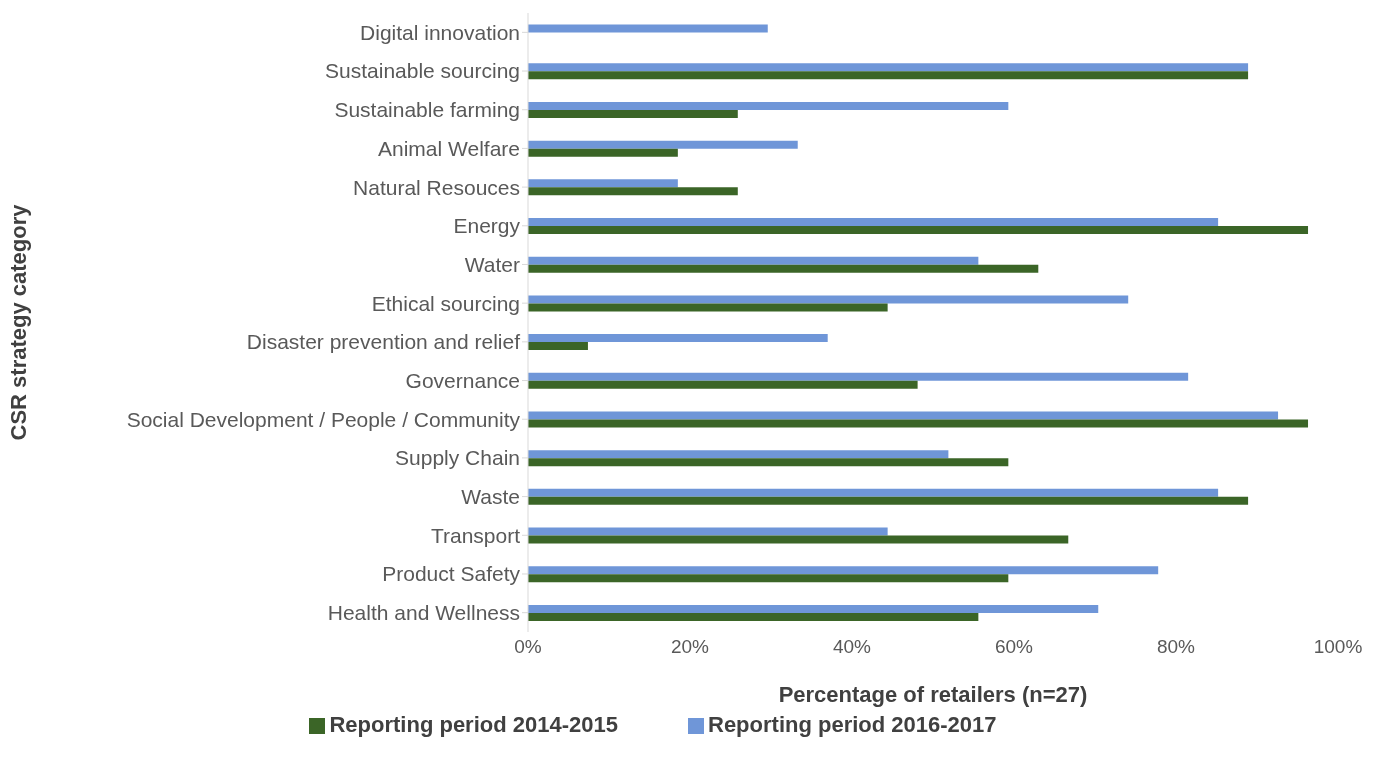 The image size is (1388, 759). Describe the element at coordinates (690, 647) in the screenshot. I see `x-tick-label: 20%` at that location.